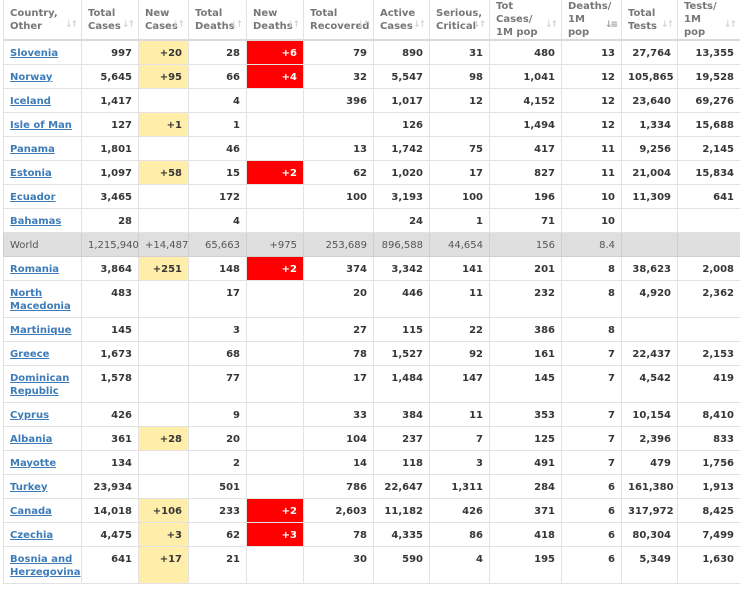 This screenshot has width=740, height=600. I want to click on cell-total-tests: 2,396, so click(649, 438).